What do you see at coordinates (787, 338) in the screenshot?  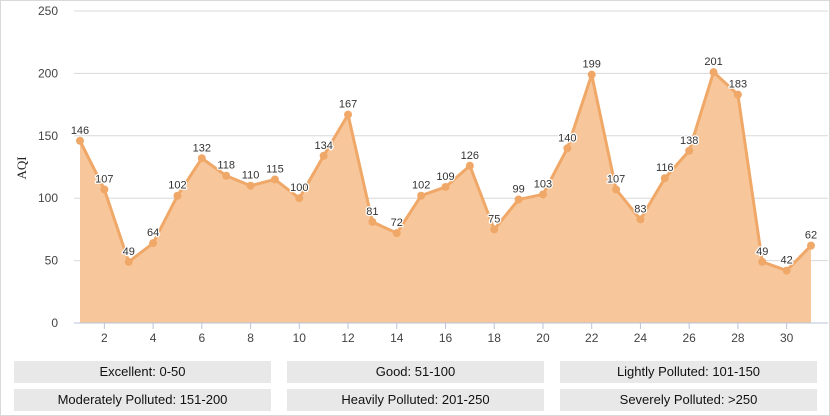 I see `x-tick-label: 30` at bounding box center [787, 338].